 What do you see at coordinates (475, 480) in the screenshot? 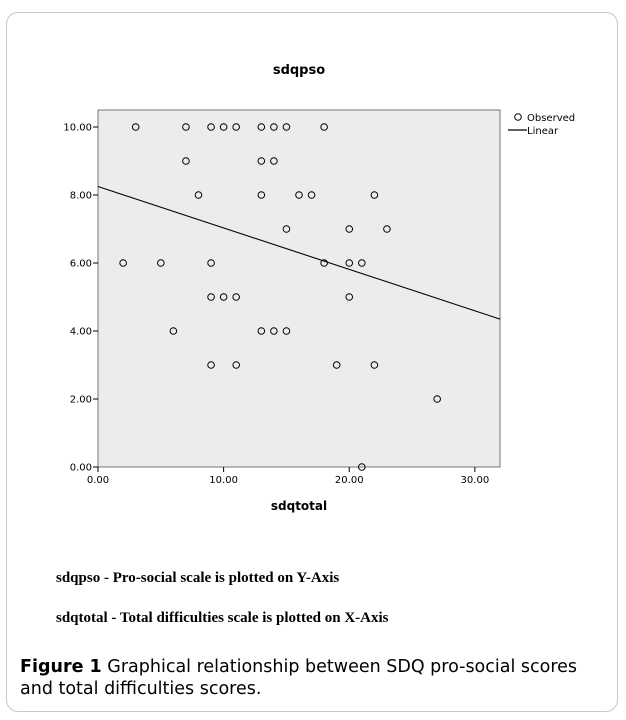
I see `x-tick-label: 30.00` at bounding box center [475, 480].